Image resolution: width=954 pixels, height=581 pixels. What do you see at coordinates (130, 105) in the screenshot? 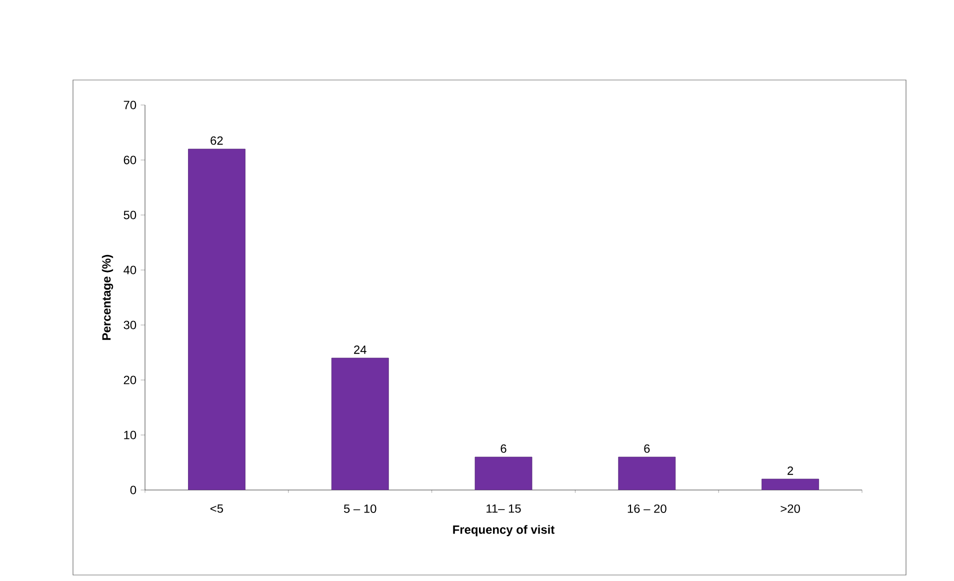
I see `y-tick-label: 70` at bounding box center [130, 105].